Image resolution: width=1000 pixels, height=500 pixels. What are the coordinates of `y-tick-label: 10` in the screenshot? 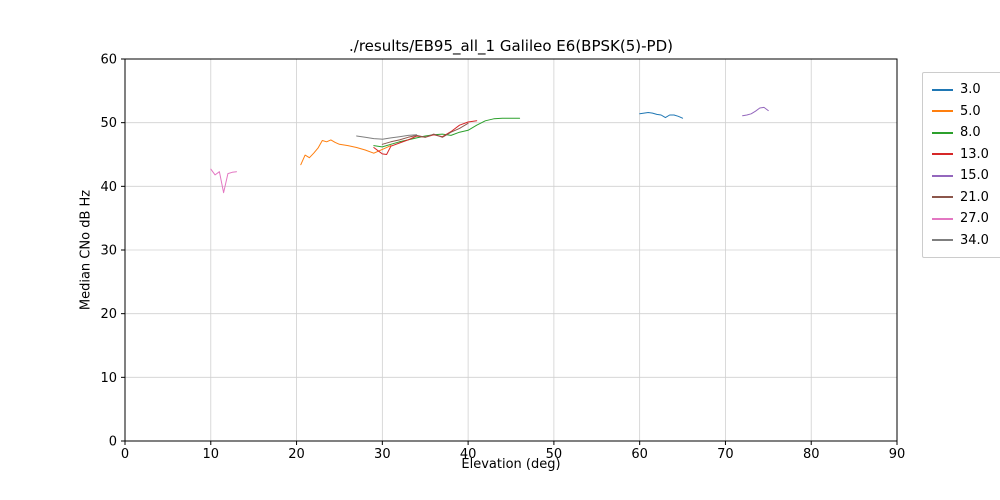 It's located at (108, 378).